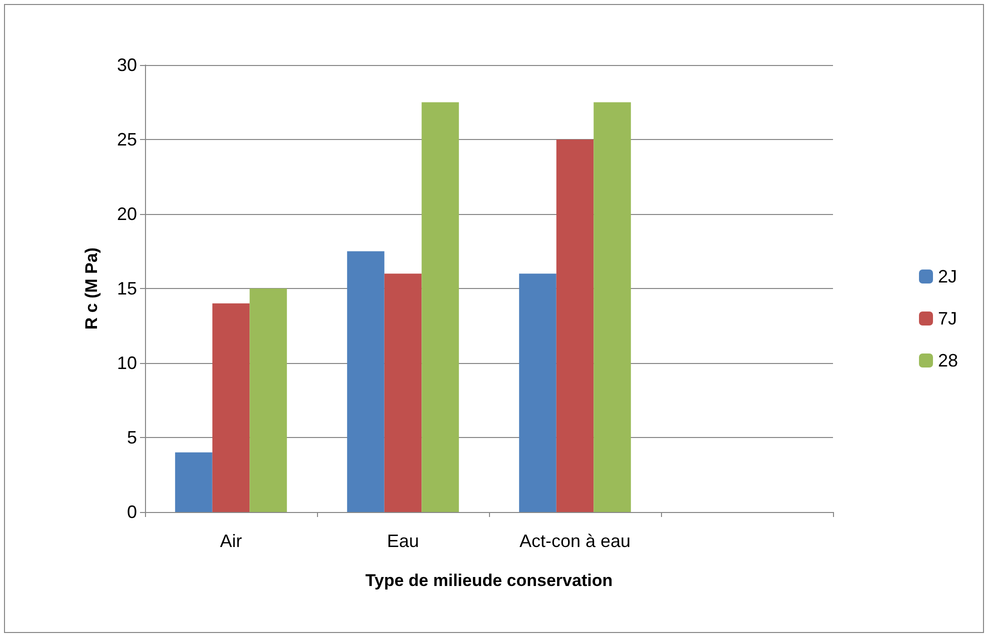  Describe the element at coordinates (91, 288) in the screenshot. I see `y-axis-title: R c (M Pa)` at that location.